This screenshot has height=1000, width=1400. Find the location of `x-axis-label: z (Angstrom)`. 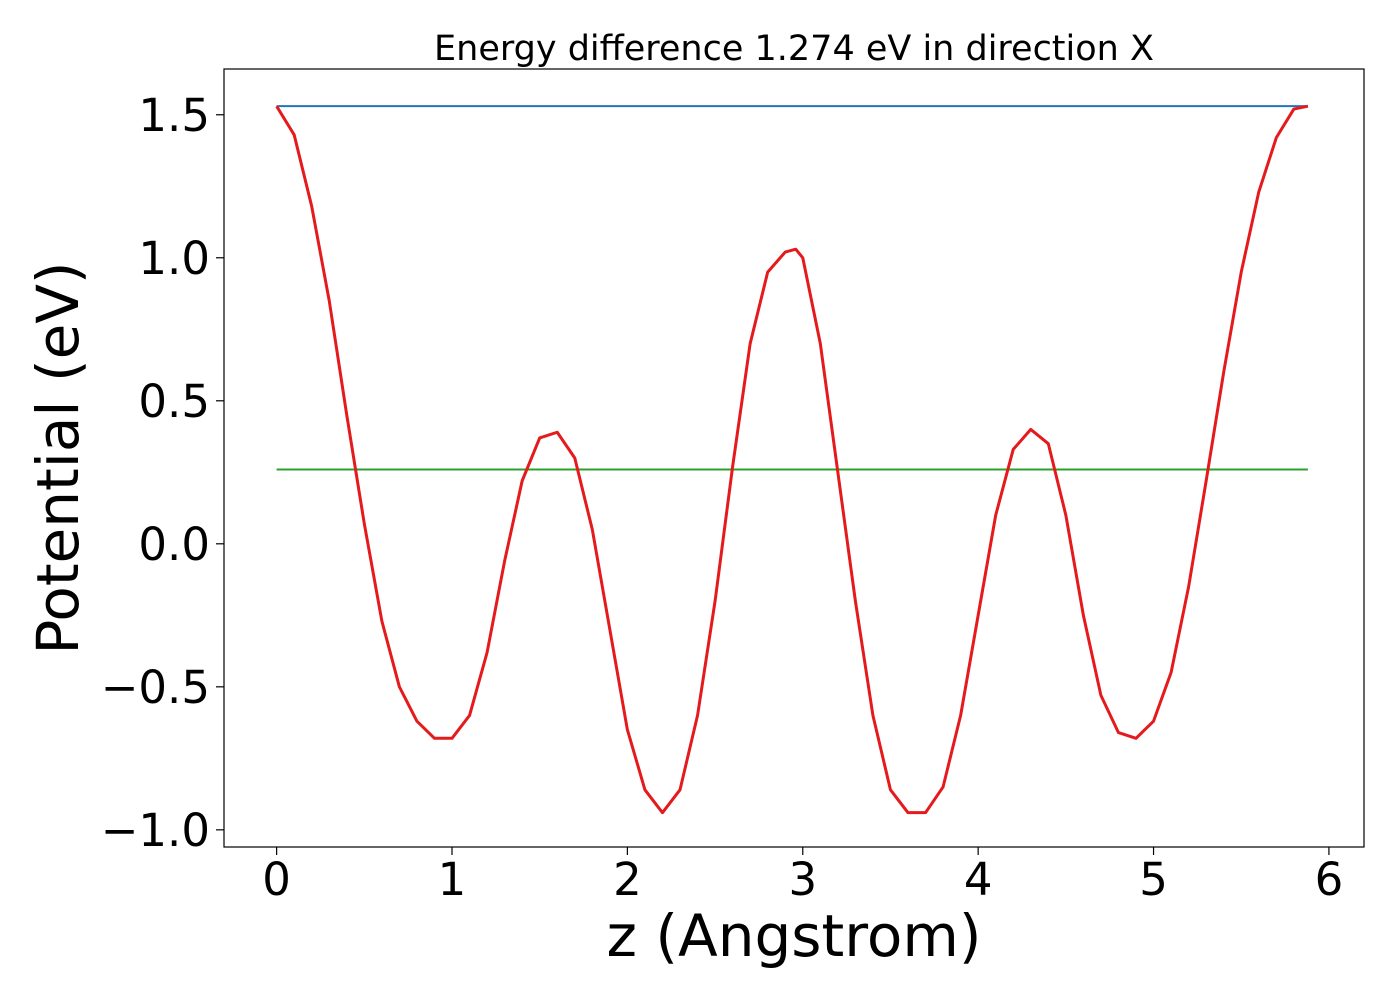

x-axis-label: z (Angstrom) is located at coordinates (794, 936).